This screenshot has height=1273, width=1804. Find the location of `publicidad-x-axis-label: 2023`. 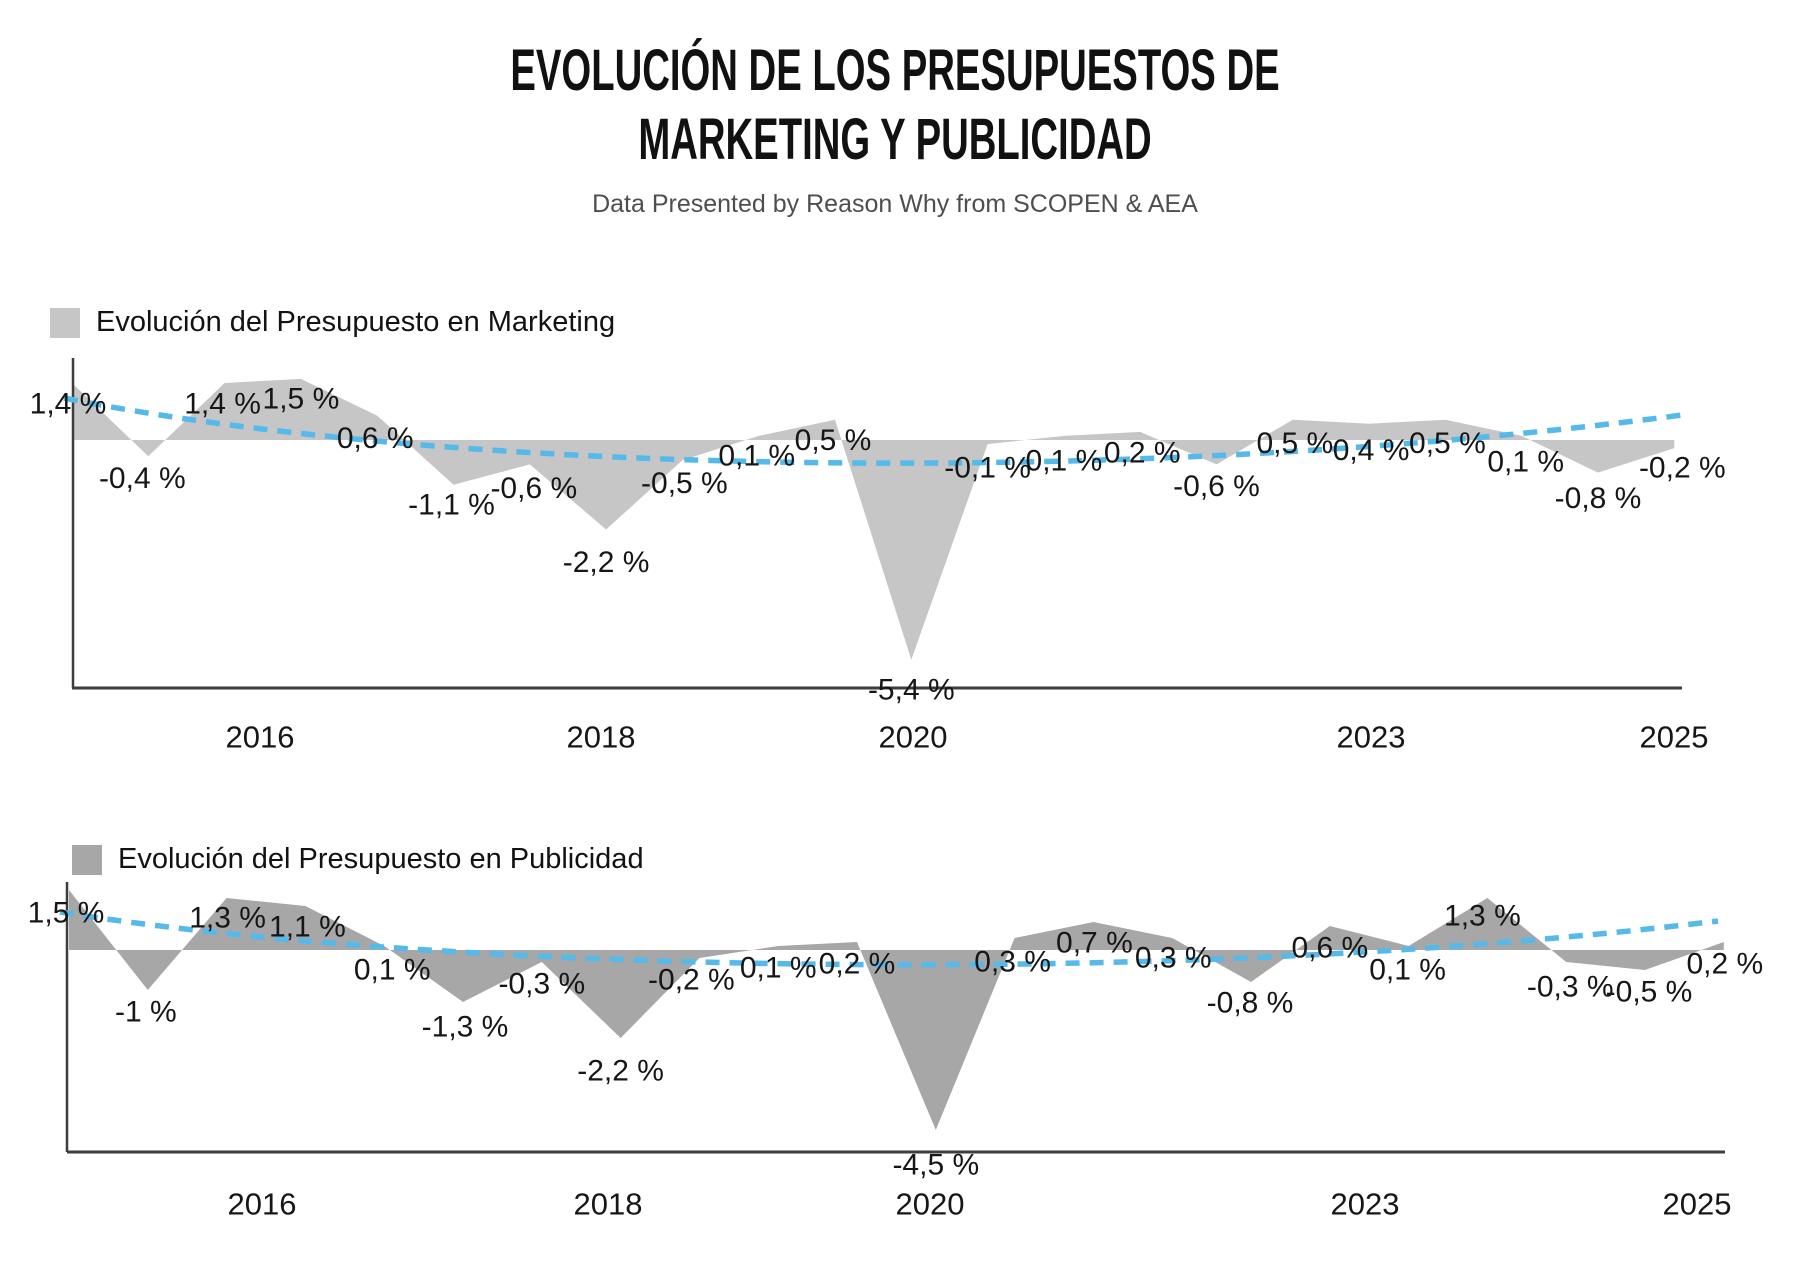

publicidad-x-axis-label: 2023 is located at coordinates (1365, 1204).